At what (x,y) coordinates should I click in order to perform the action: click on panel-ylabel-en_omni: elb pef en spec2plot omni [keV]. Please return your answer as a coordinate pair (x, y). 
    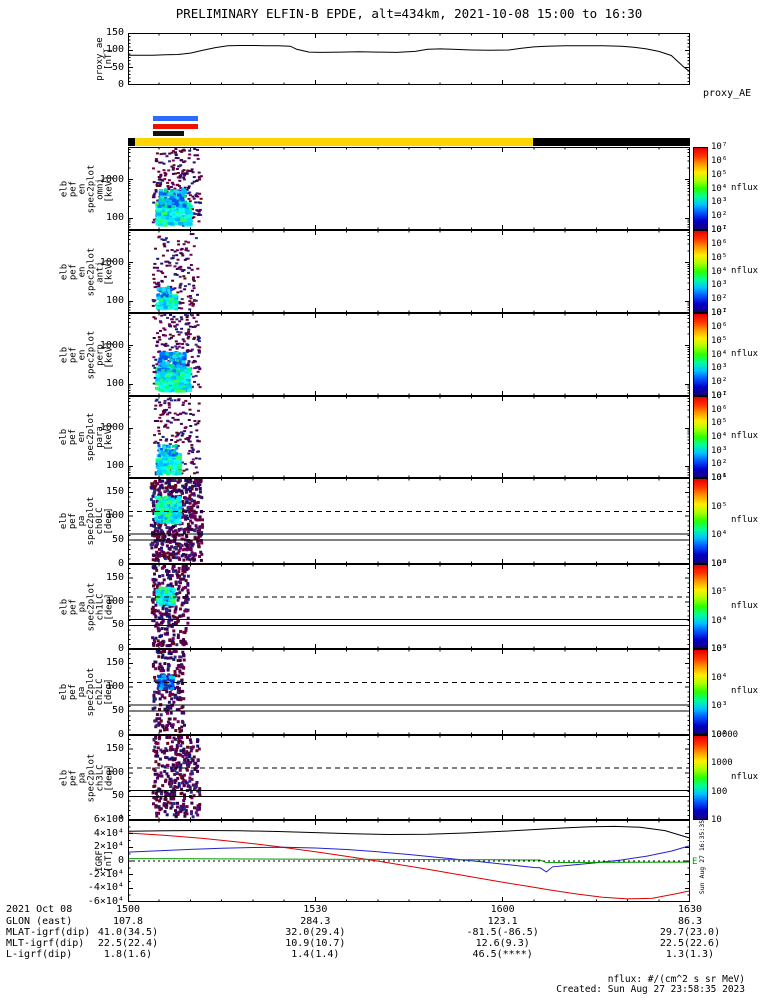
    Looking at the image, I should click on (86, 188).